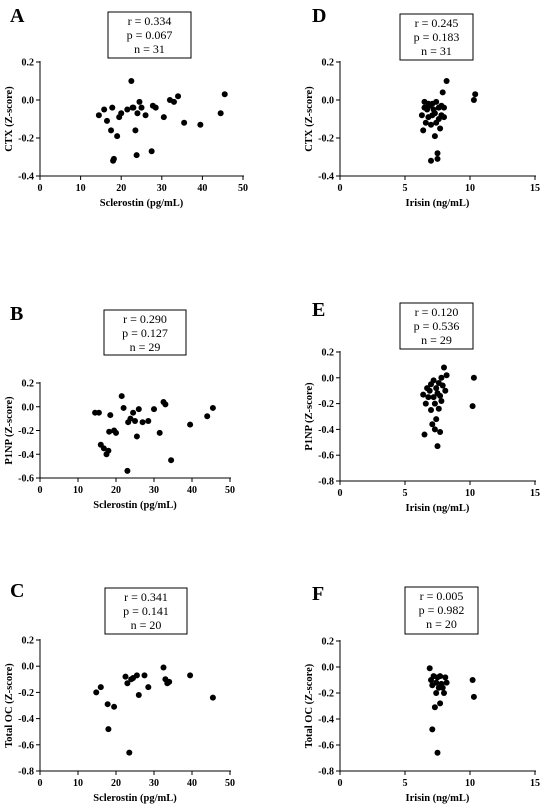 This screenshot has width=550, height=811. Describe the element at coordinates (535, 783) in the screenshot. I see `x-tick-label: 15` at that location.